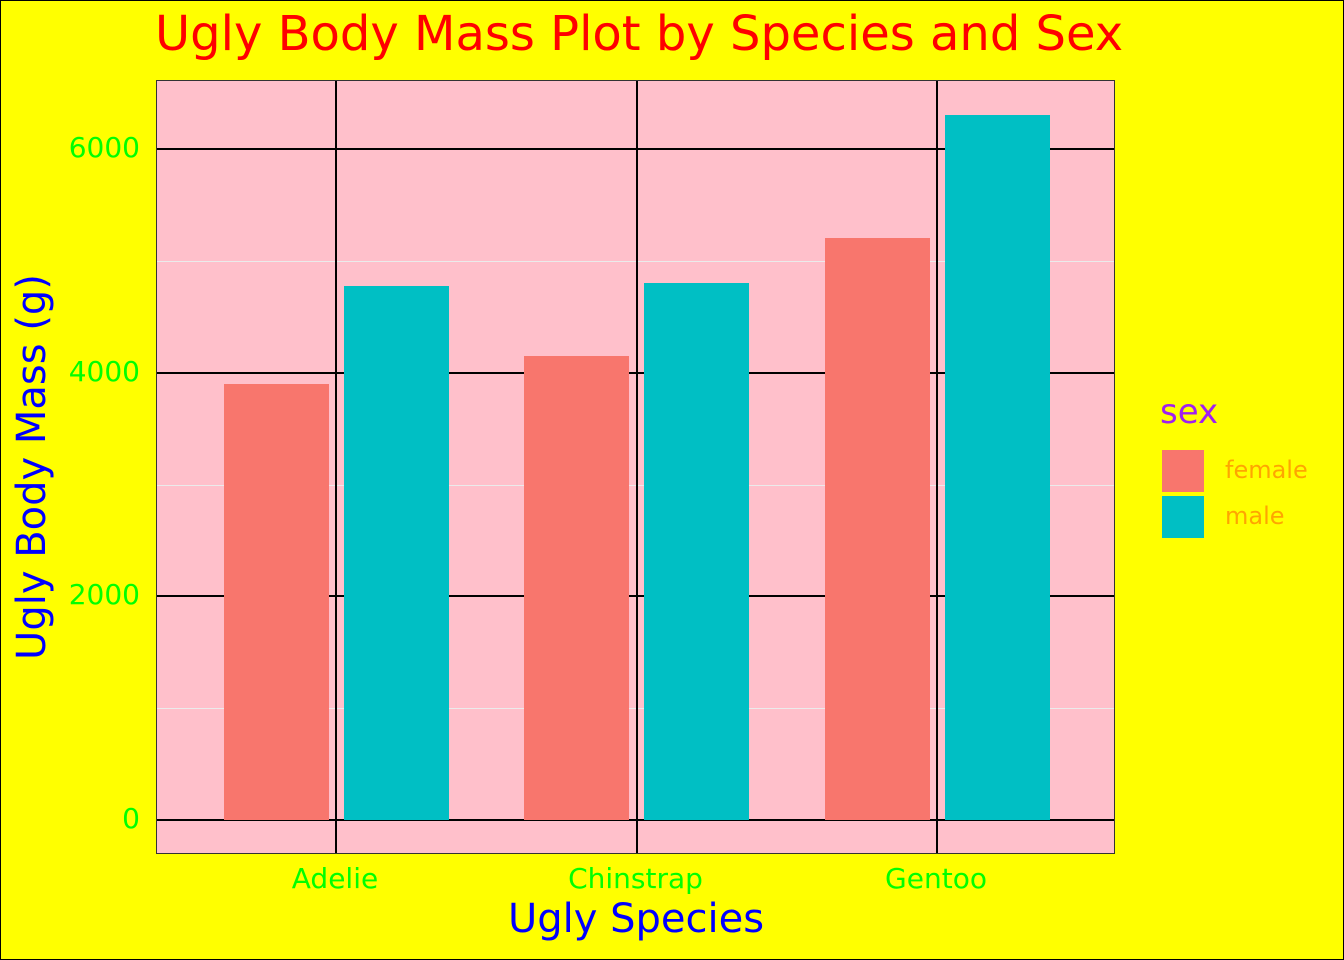  Describe the element at coordinates (1255, 516) in the screenshot. I see `legend-label-male: male` at that location.